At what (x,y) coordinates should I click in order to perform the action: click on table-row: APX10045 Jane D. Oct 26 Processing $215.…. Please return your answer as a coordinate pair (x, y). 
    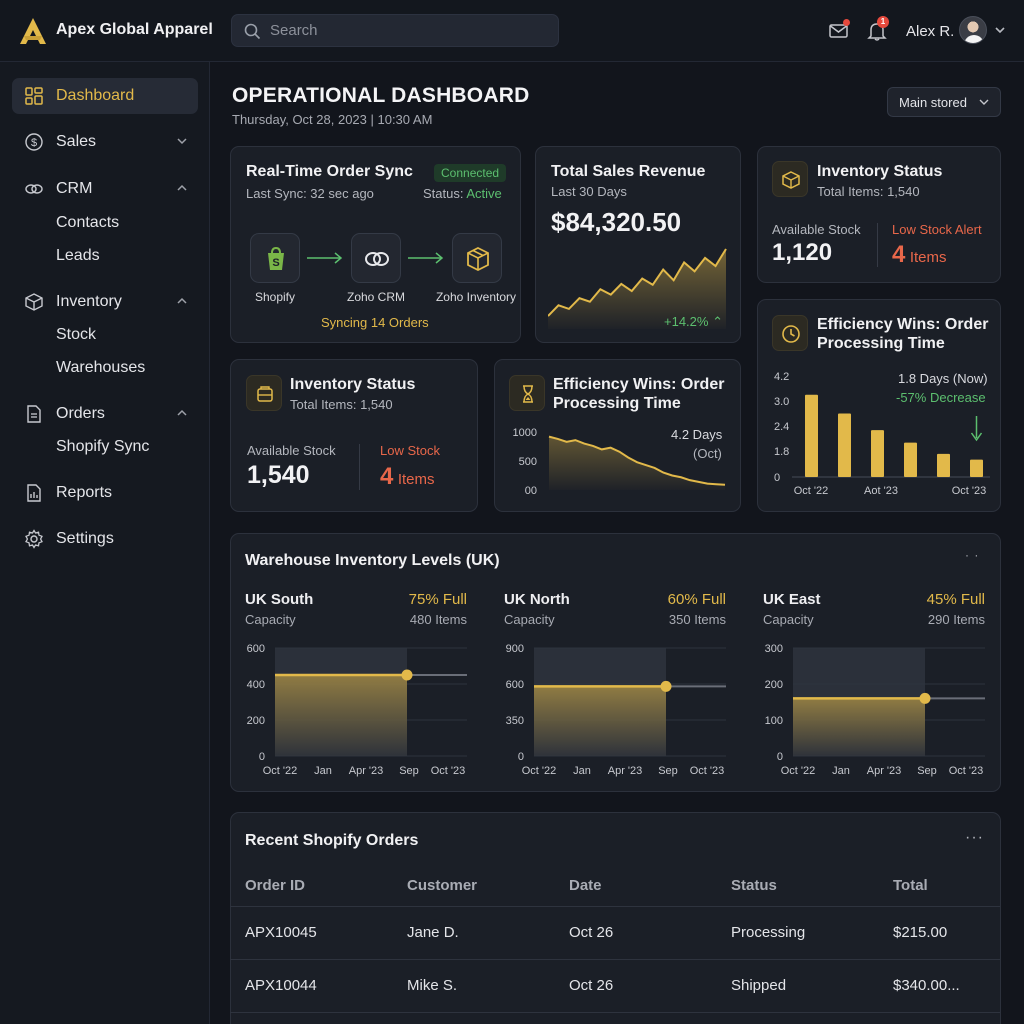
    Looking at the image, I should click on (615, 933).